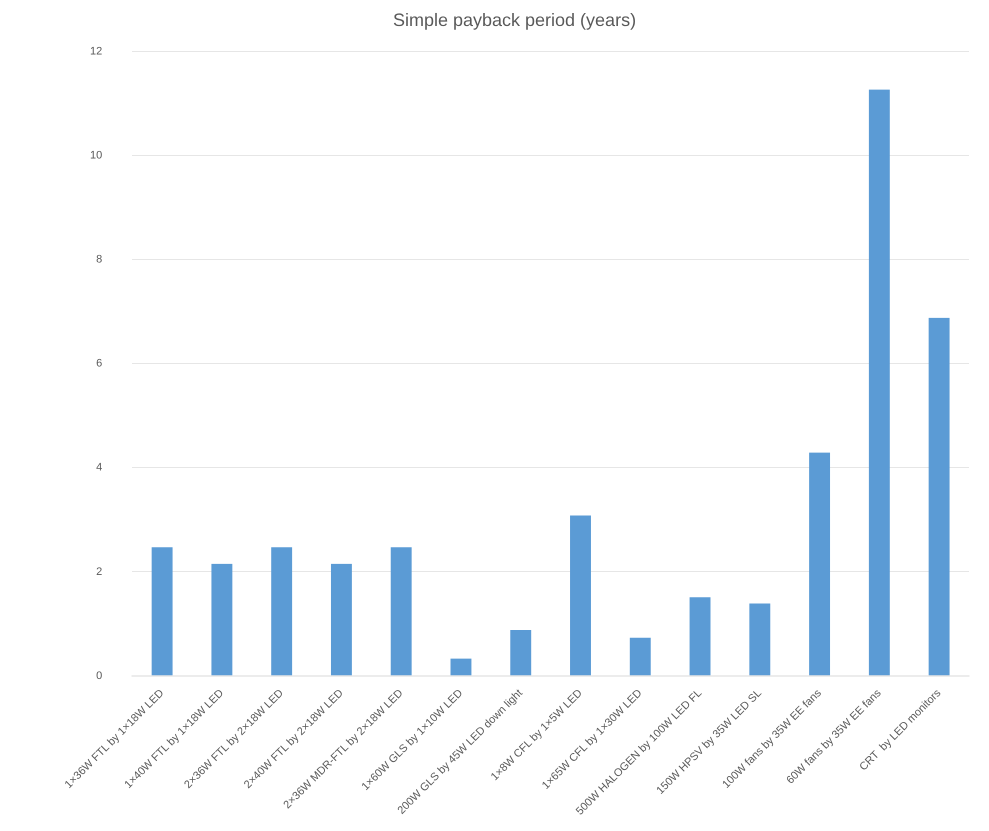 This screenshot has width=989, height=831. I want to click on y-tick-label: 12, so click(96, 52).